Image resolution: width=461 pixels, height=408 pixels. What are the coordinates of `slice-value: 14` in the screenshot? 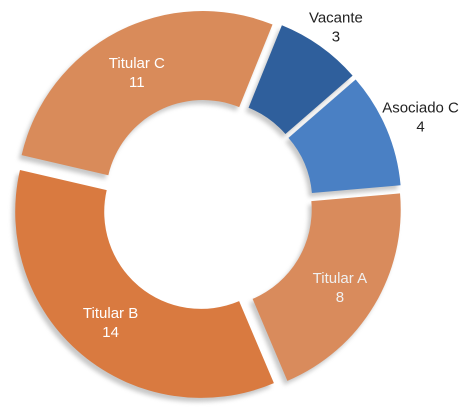 It's located at (110, 332).